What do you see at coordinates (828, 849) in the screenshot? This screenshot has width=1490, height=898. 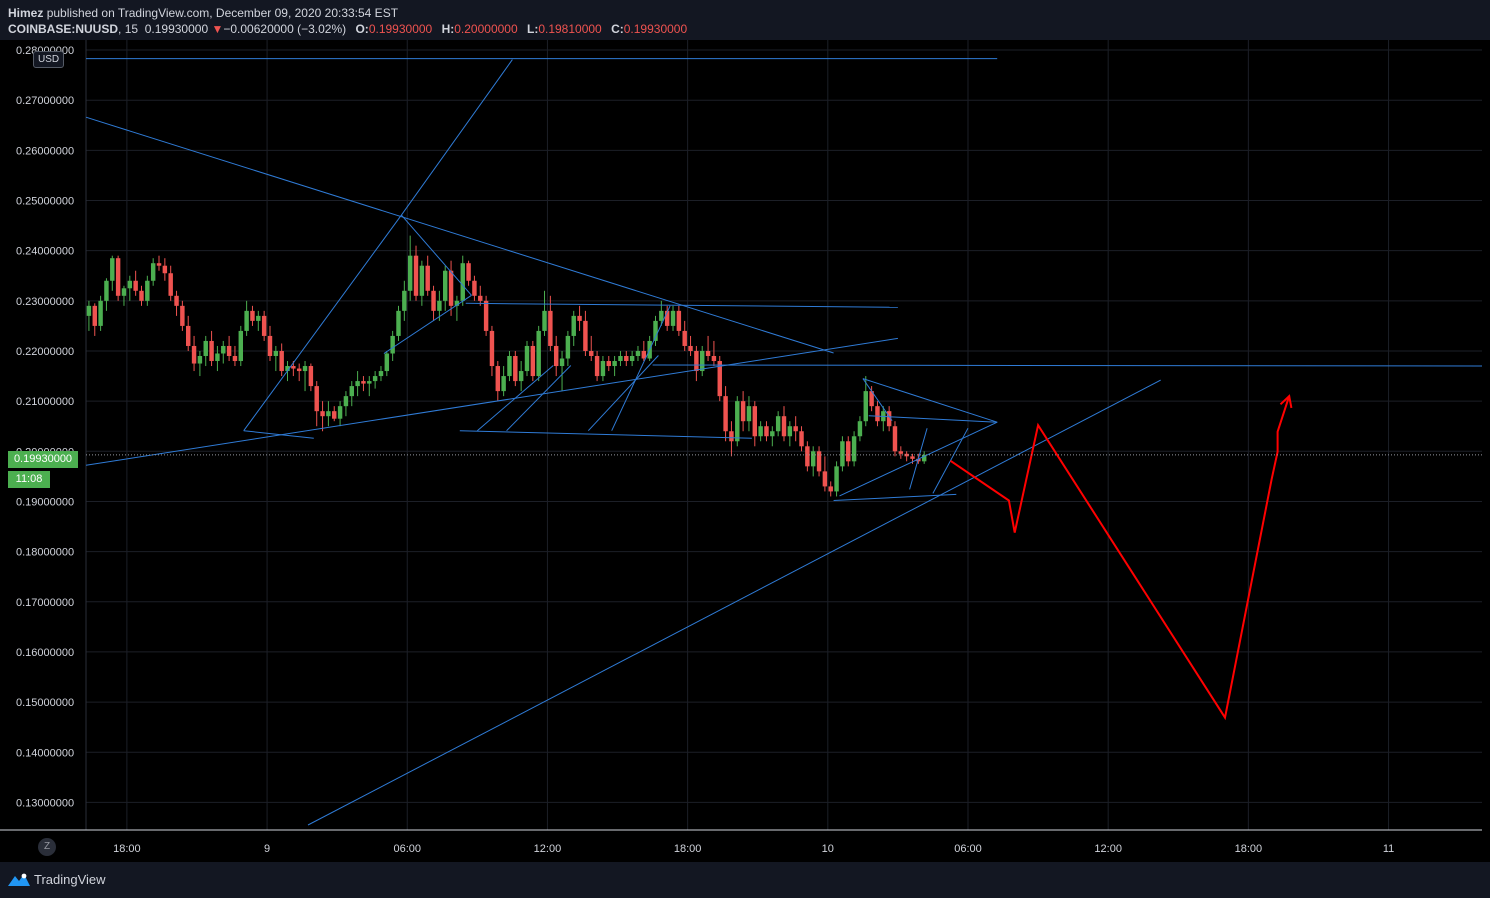 I see `time-tick-label: 10` at bounding box center [828, 849].